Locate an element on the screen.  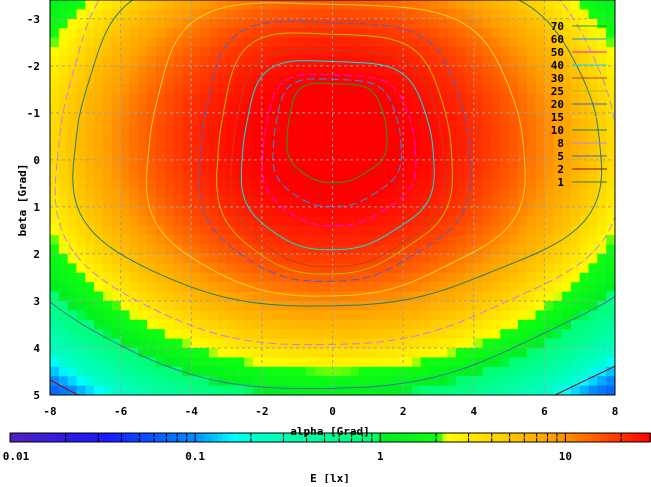
y-tick-label: 1 is located at coordinates (36, 207).